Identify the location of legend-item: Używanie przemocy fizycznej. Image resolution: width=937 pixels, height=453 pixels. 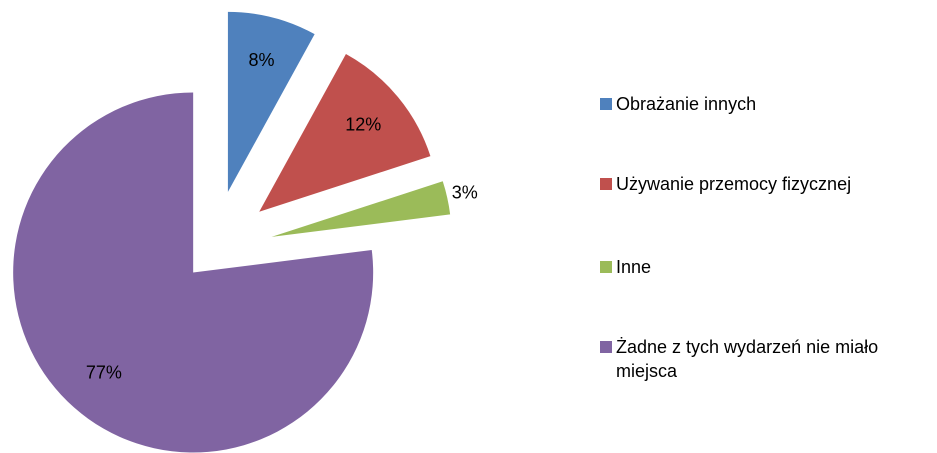
(765, 184).